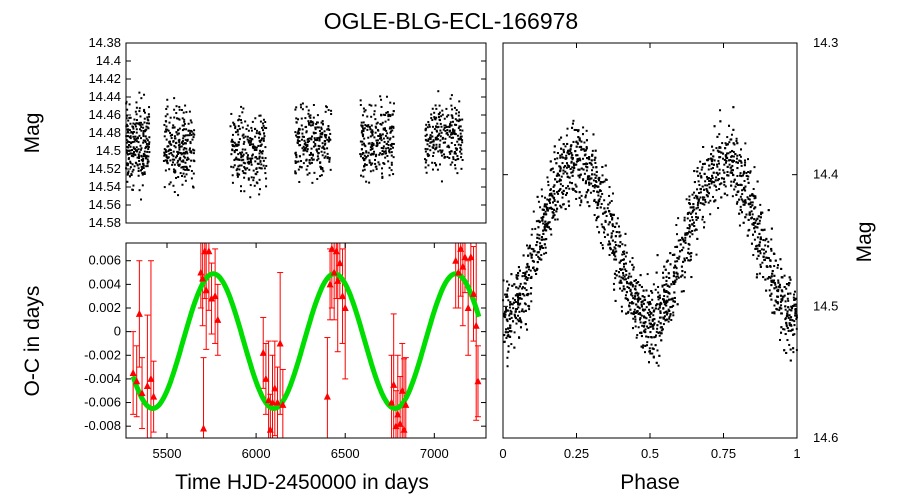 This screenshot has height=500, width=900. I want to click on oc-ytick-label: 0.002, so click(104, 307).